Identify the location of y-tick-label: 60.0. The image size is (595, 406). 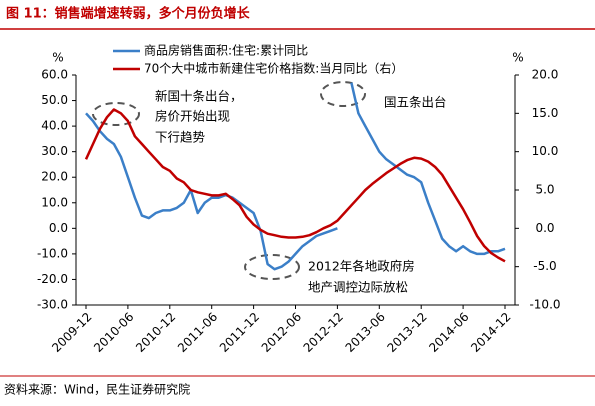
(54, 75).